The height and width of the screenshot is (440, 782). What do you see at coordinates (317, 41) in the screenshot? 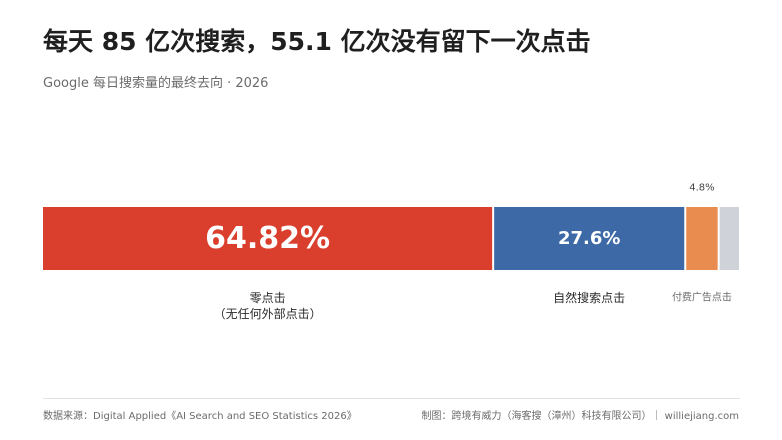
I see `chart-title: 每天 85 亿次搜索，55.1 亿次没有留下一次点击` at bounding box center [317, 41].